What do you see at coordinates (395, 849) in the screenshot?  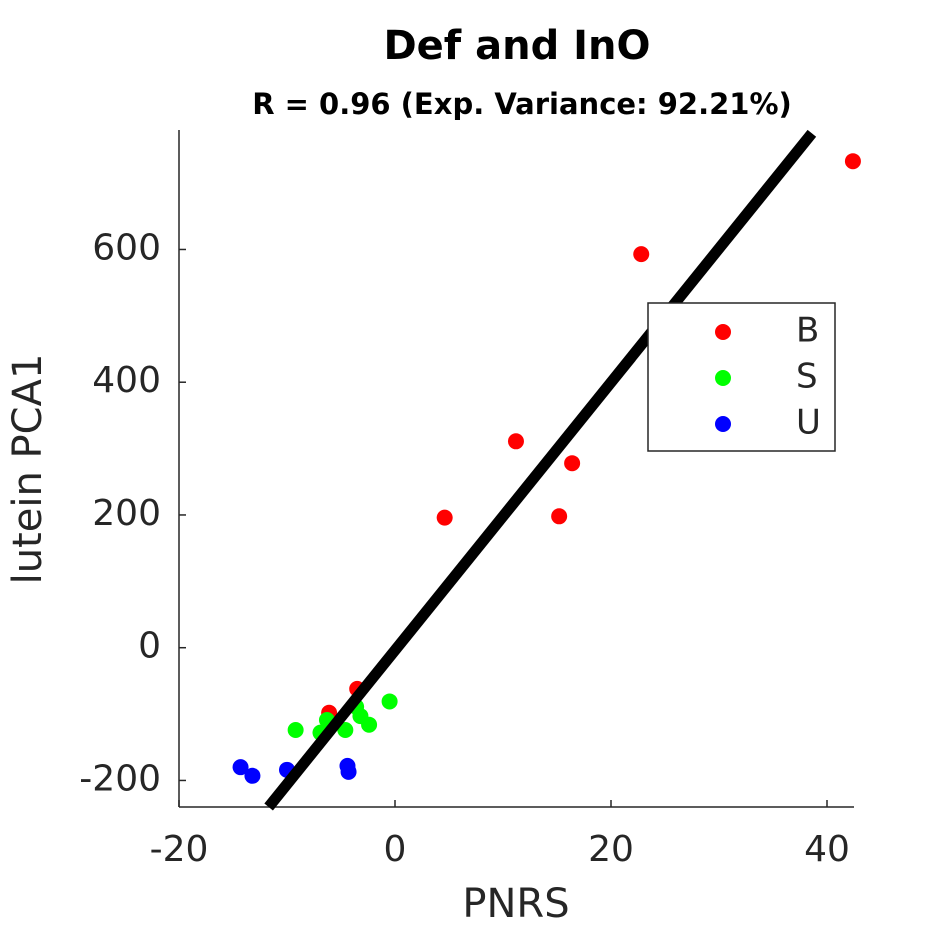 I see `x-tick-label: 0` at bounding box center [395, 849].